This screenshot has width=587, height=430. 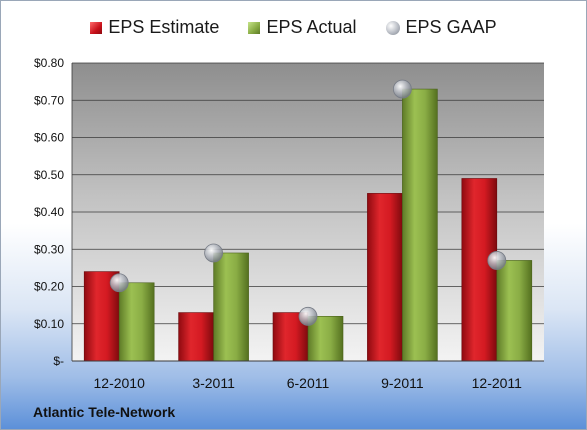 I want to click on x-tick-label: 9-2011, so click(x=402, y=383).